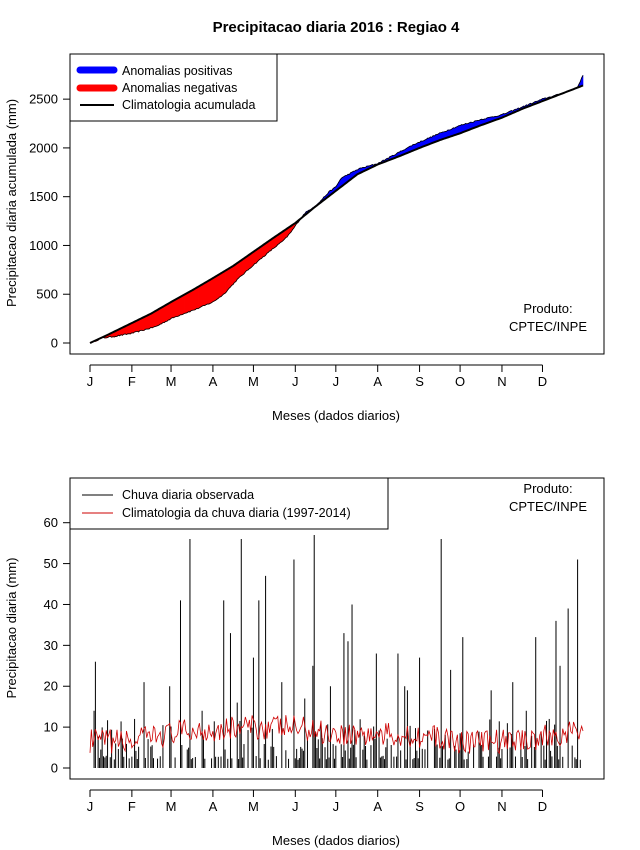 Image resolution: width=640 pixels, height=850 pixels. What do you see at coordinates (547, 308) in the screenshot?
I see `credit-line-1: Produto:` at bounding box center [547, 308].